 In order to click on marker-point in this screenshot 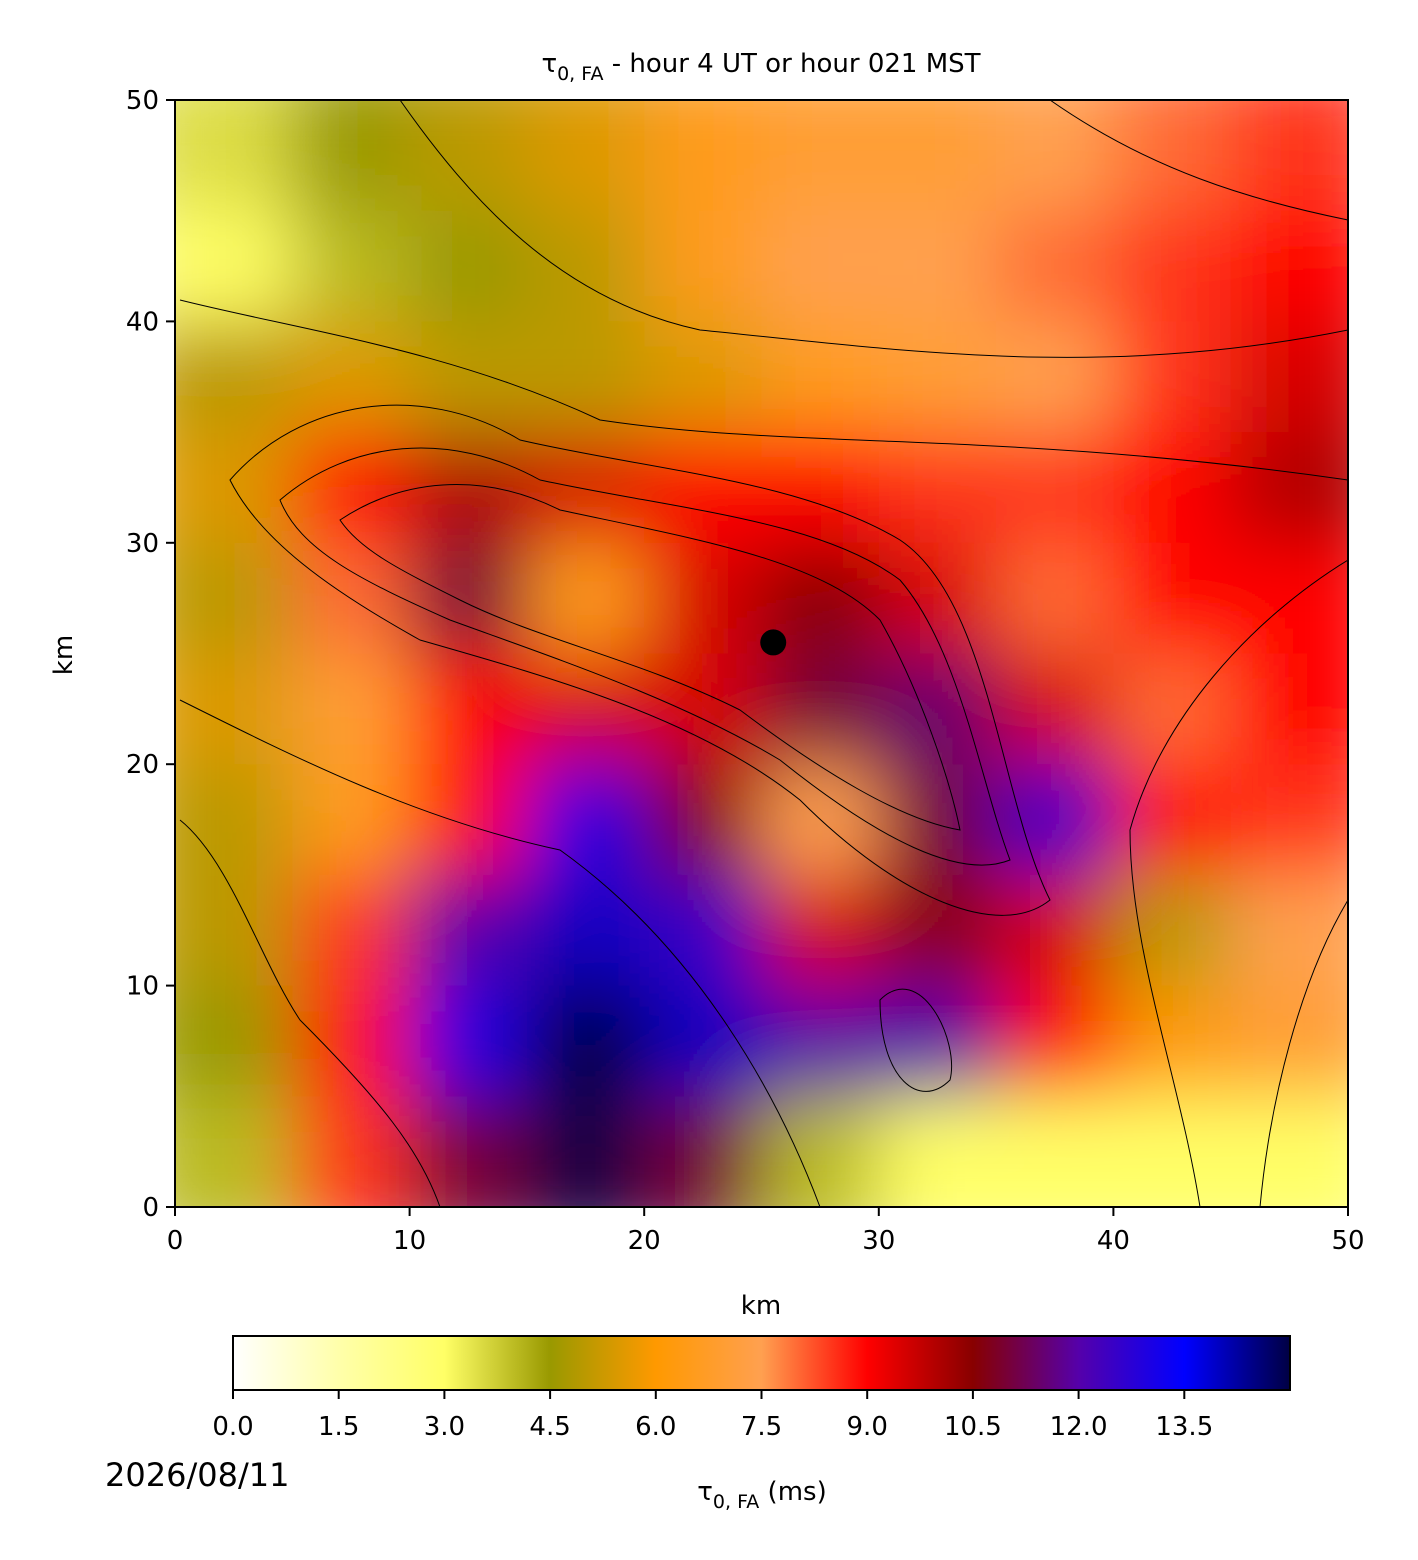, I will do `click(773, 642)`.